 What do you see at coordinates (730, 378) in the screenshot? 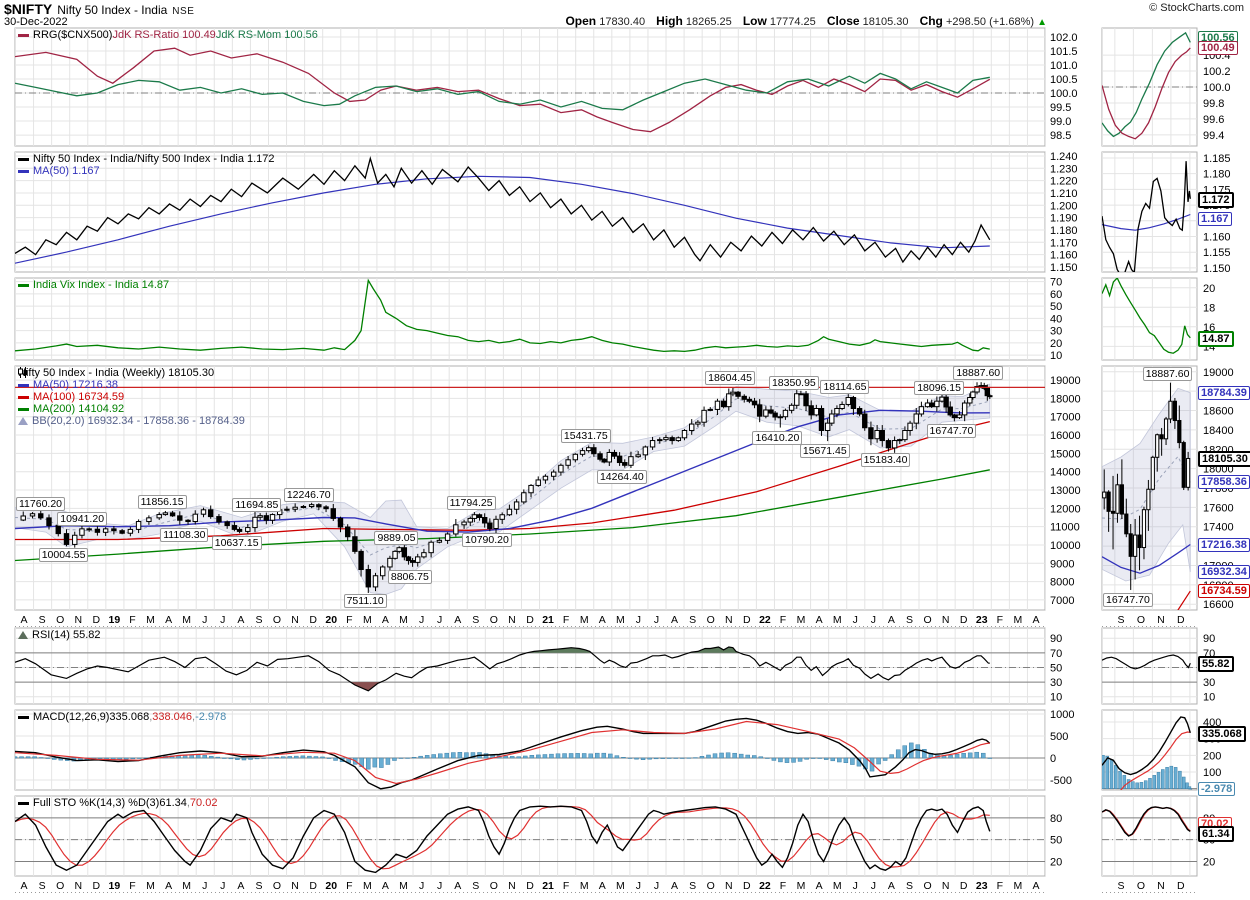
I see `price-annotation: 18604.45` at bounding box center [730, 378].